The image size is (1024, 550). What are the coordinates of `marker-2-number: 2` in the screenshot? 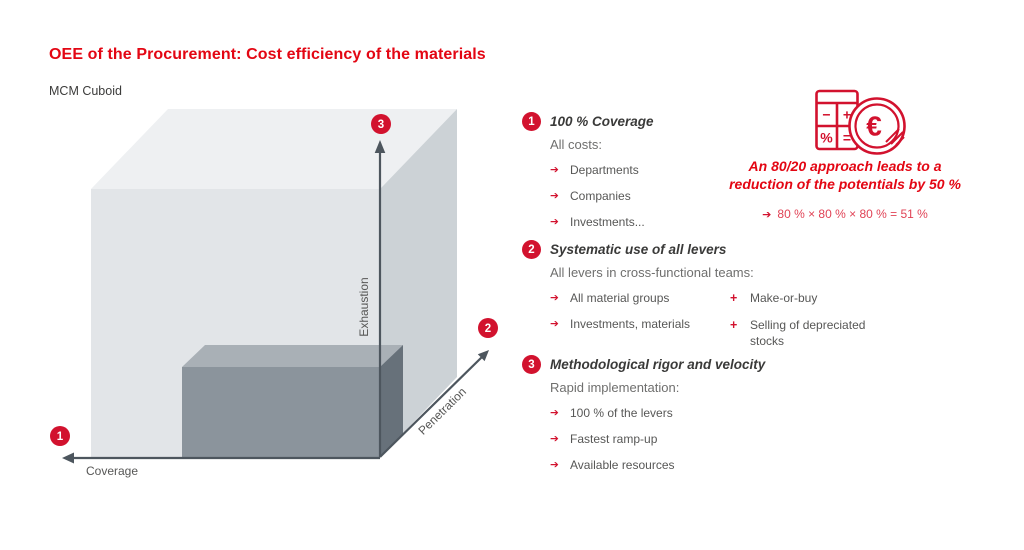 It's located at (488, 329).